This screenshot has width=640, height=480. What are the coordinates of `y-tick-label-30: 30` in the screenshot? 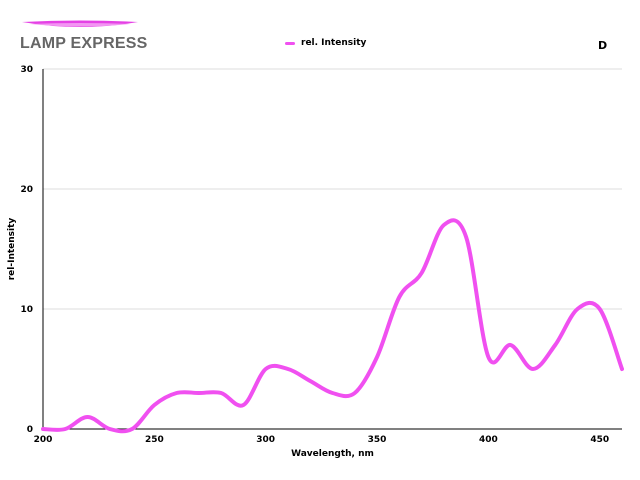 It's located at (26, 70).